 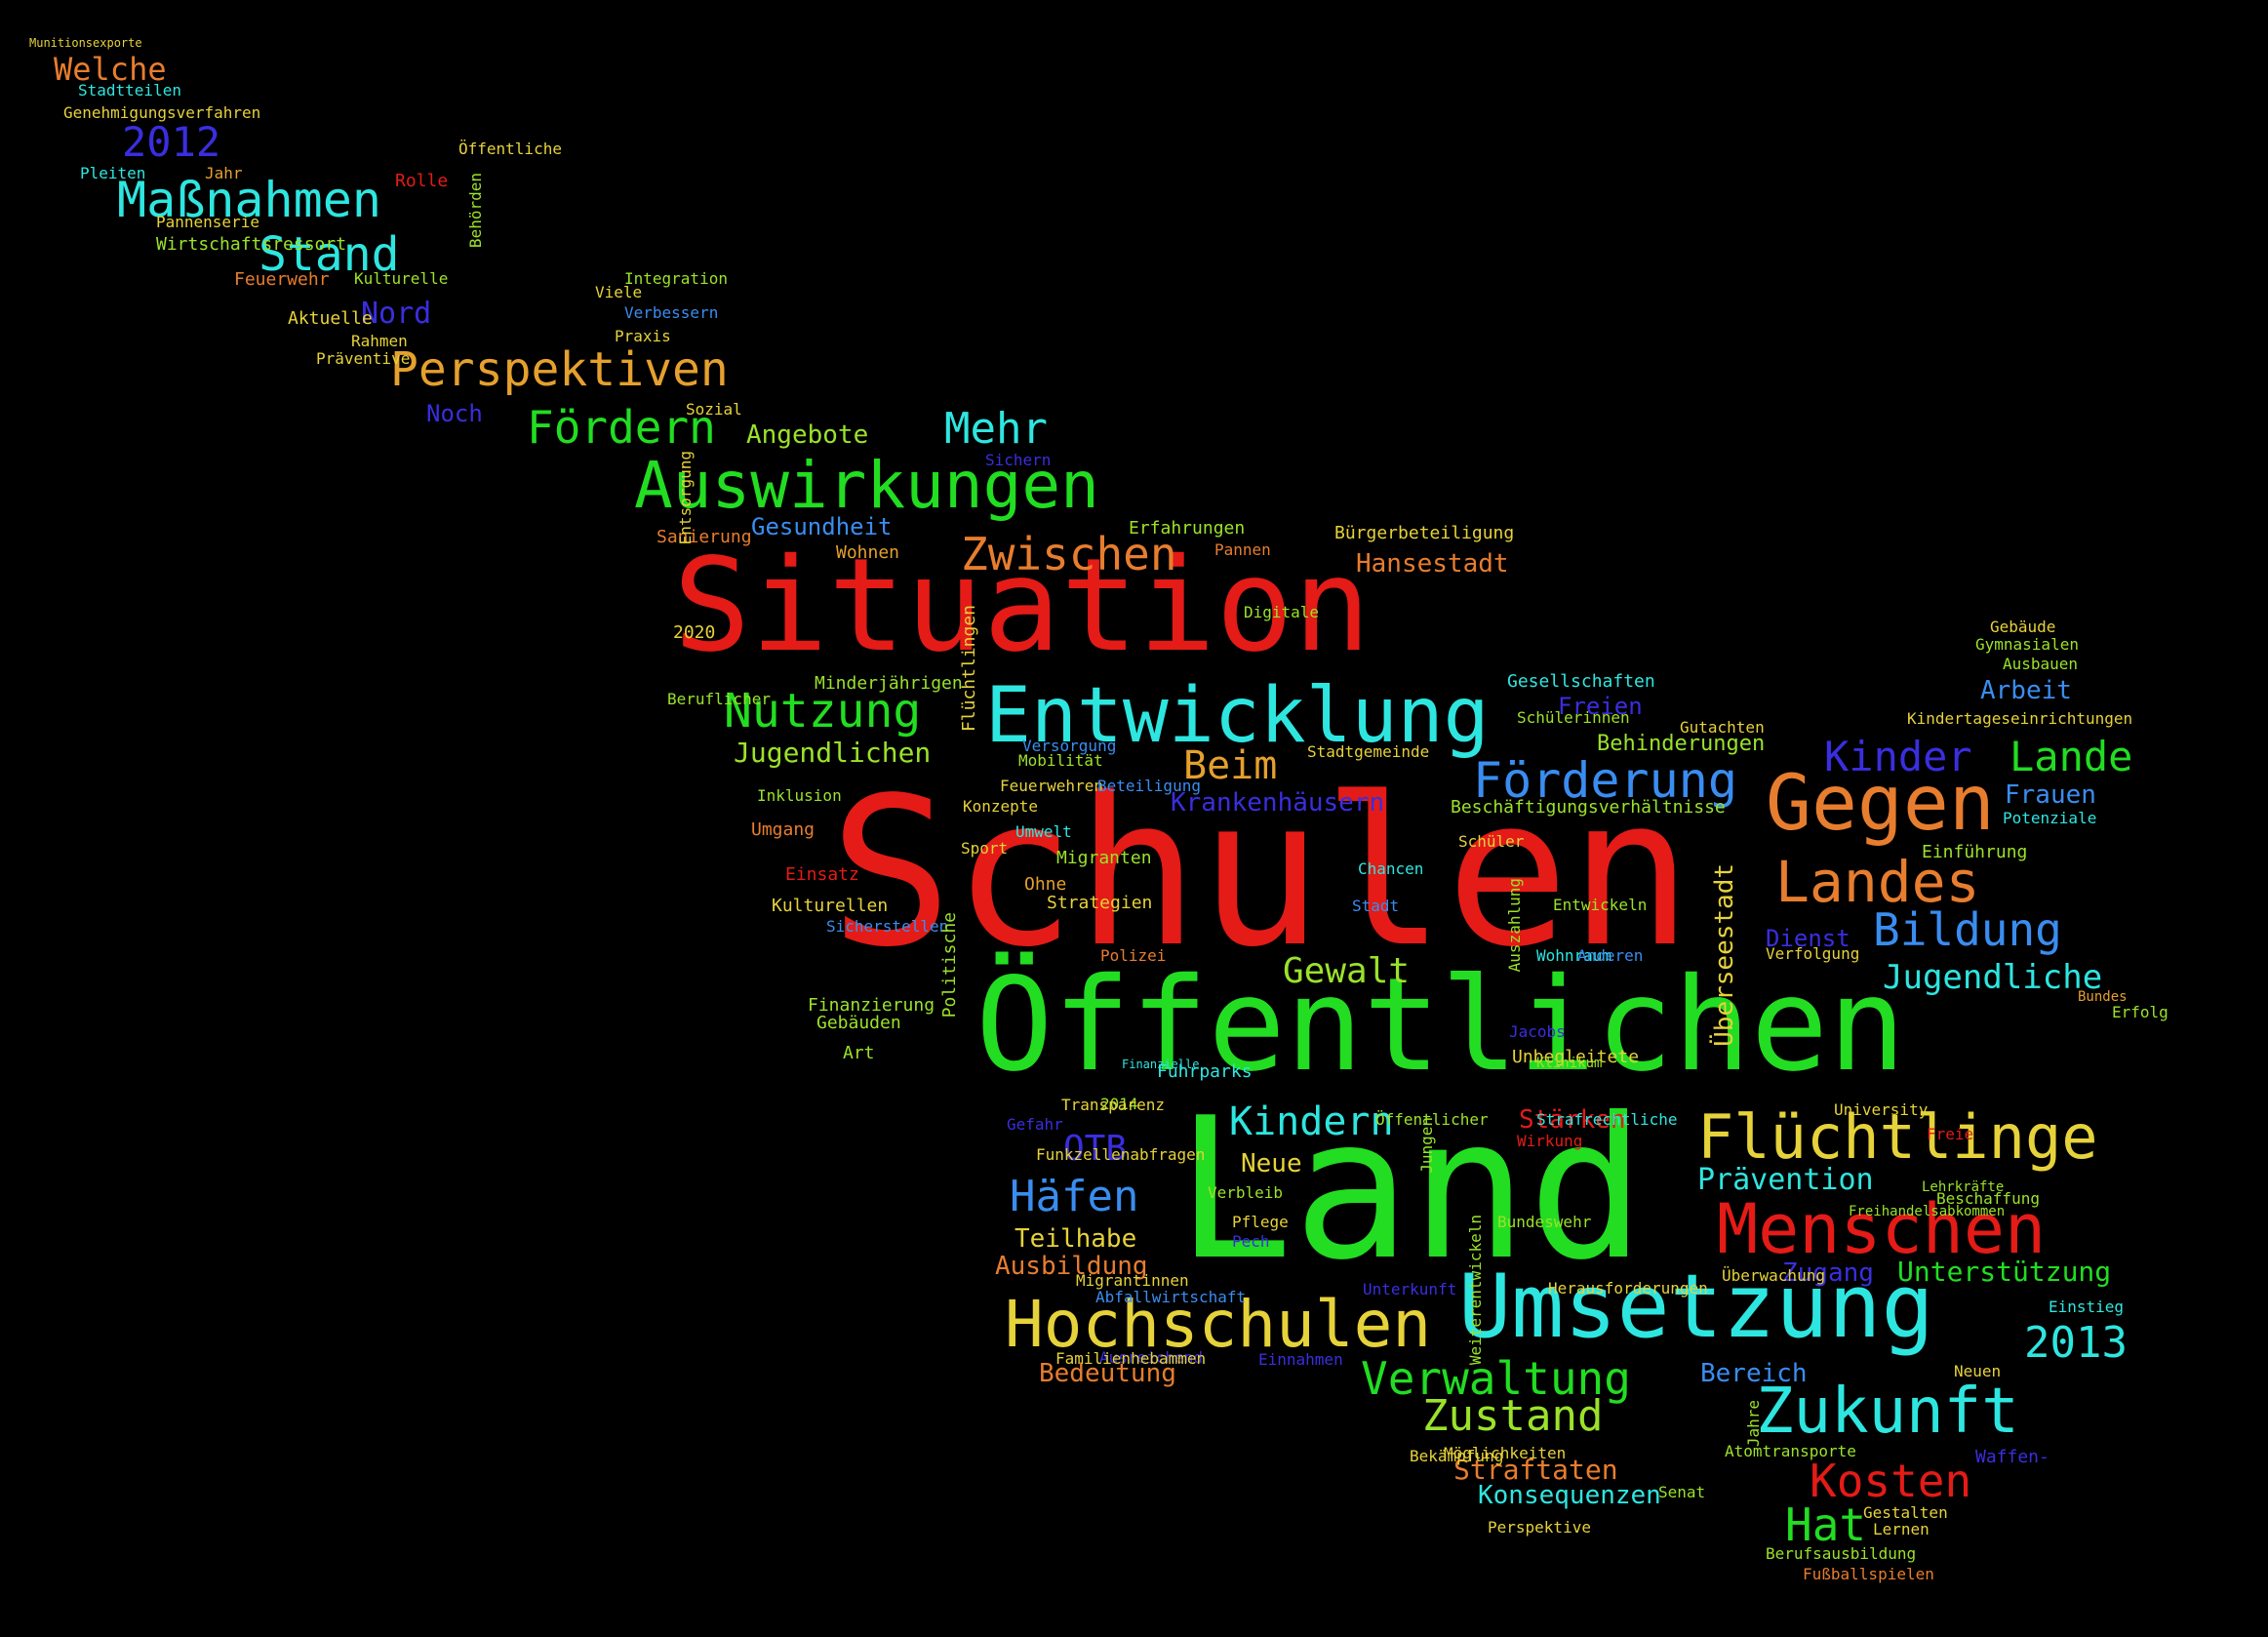 What do you see at coordinates (1119, 1104) in the screenshot?
I see `word-2014: 2014` at bounding box center [1119, 1104].